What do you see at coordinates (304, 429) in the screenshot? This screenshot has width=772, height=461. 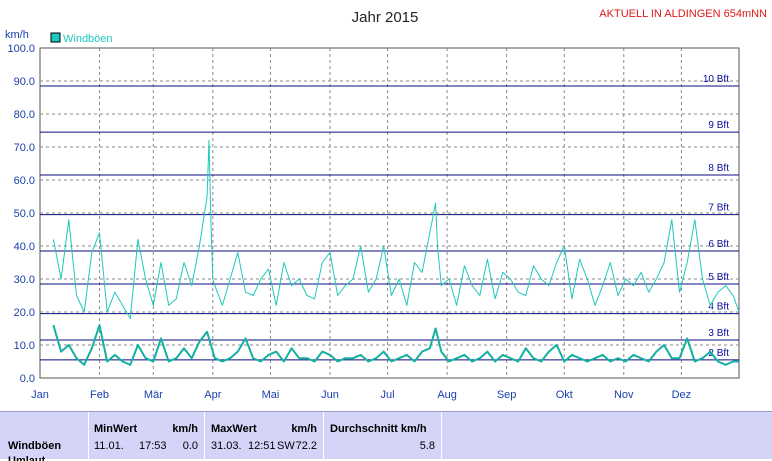 I see `max-unit: km/h` at bounding box center [304, 429].